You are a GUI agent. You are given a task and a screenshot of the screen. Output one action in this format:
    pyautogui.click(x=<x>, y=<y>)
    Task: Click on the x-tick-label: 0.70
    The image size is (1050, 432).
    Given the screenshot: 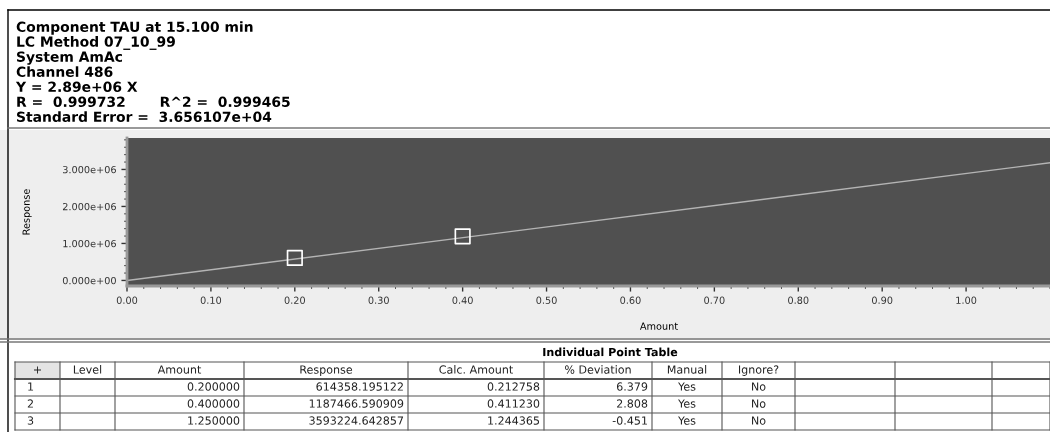 What is the action you would take?
    pyautogui.click(x=714, y=300)
    